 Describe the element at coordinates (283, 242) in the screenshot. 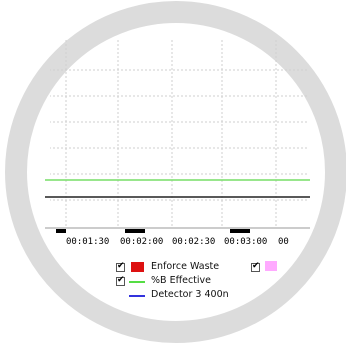

I see `x-tick-label: 00` at that location.